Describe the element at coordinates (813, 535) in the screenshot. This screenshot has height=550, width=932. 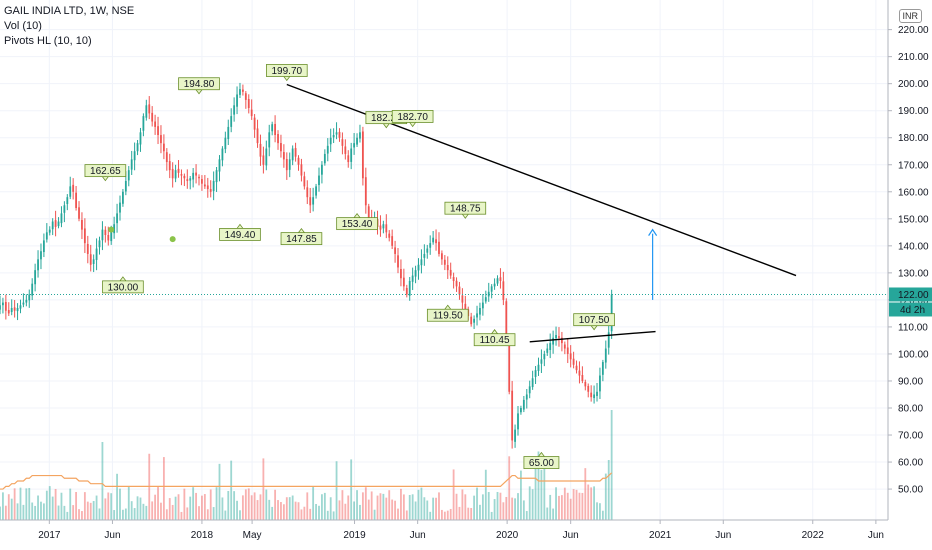
I see `x-tick-label: 2022` at that location.